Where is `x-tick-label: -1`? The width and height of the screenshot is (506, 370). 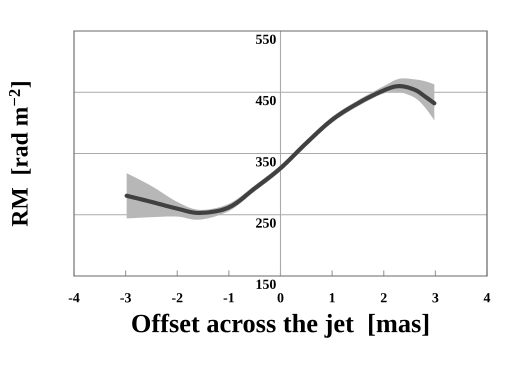
x-tick-label: -1 is located at coordinates (229, 297).